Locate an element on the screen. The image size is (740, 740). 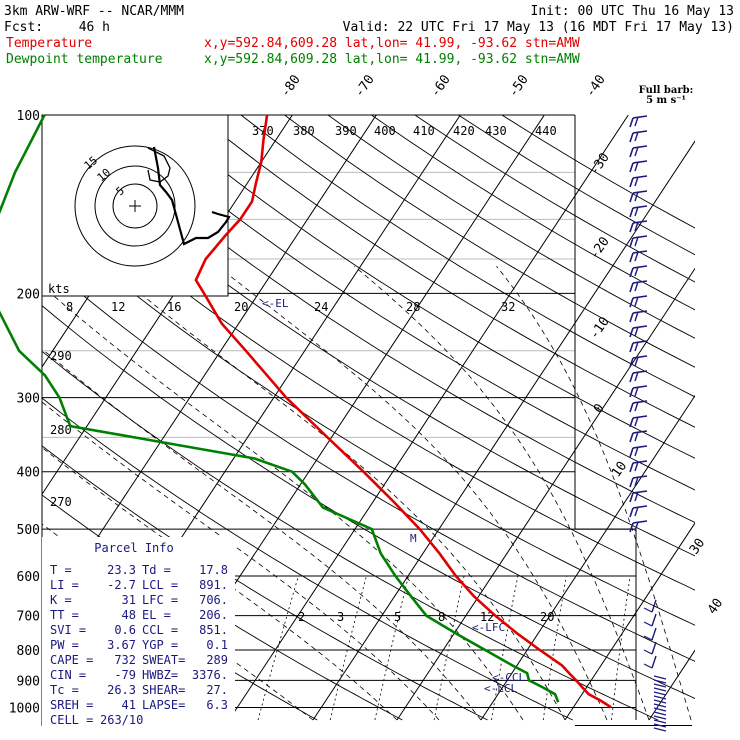
parcel-param-name: TT = is located at coordinates (64, 615).